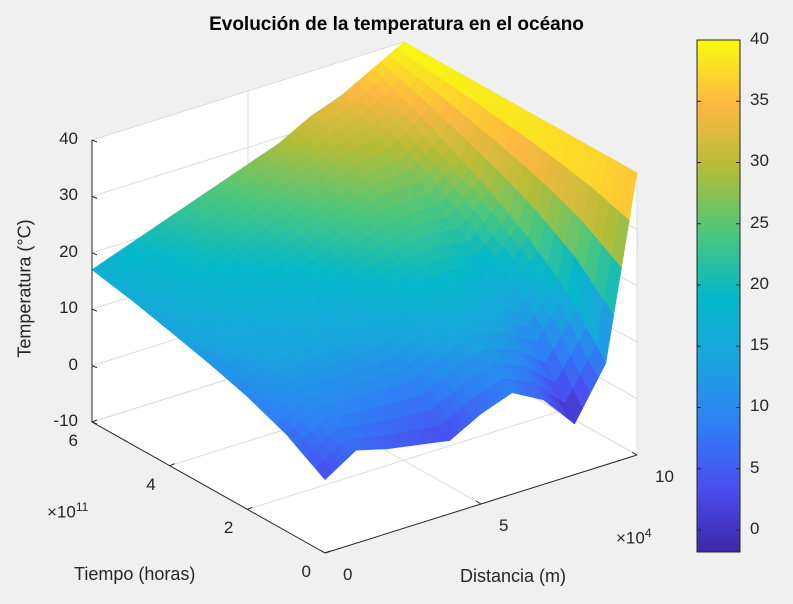  I want to click on z-tick-label: 10, so click(68, 308).